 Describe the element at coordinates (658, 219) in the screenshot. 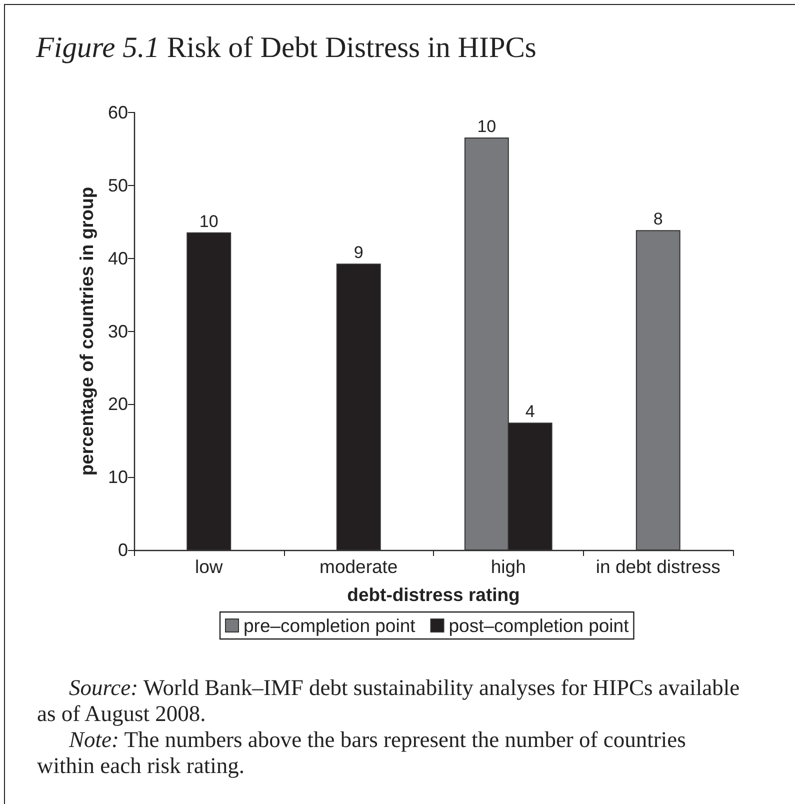

I see `annotation: 8` at that location.